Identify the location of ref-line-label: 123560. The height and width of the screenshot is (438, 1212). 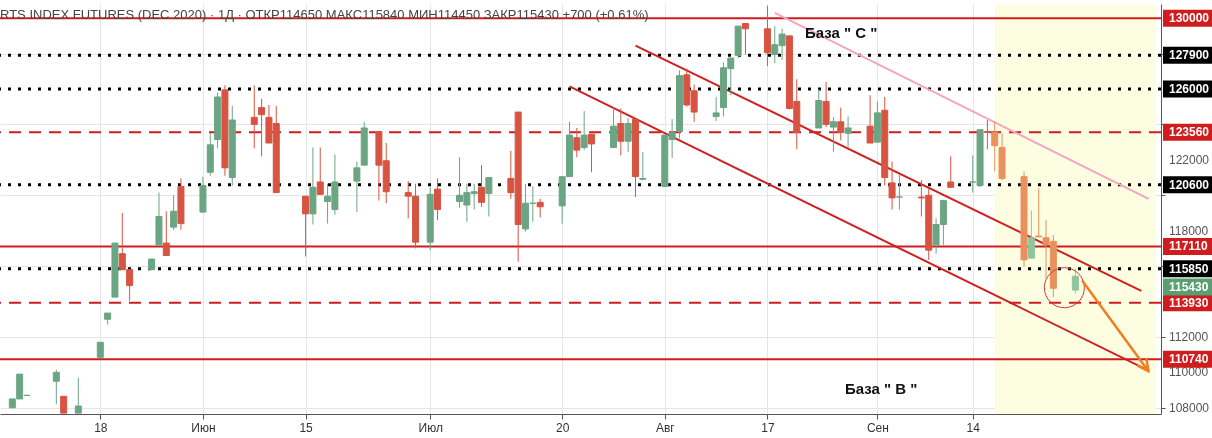
(1189, 132).